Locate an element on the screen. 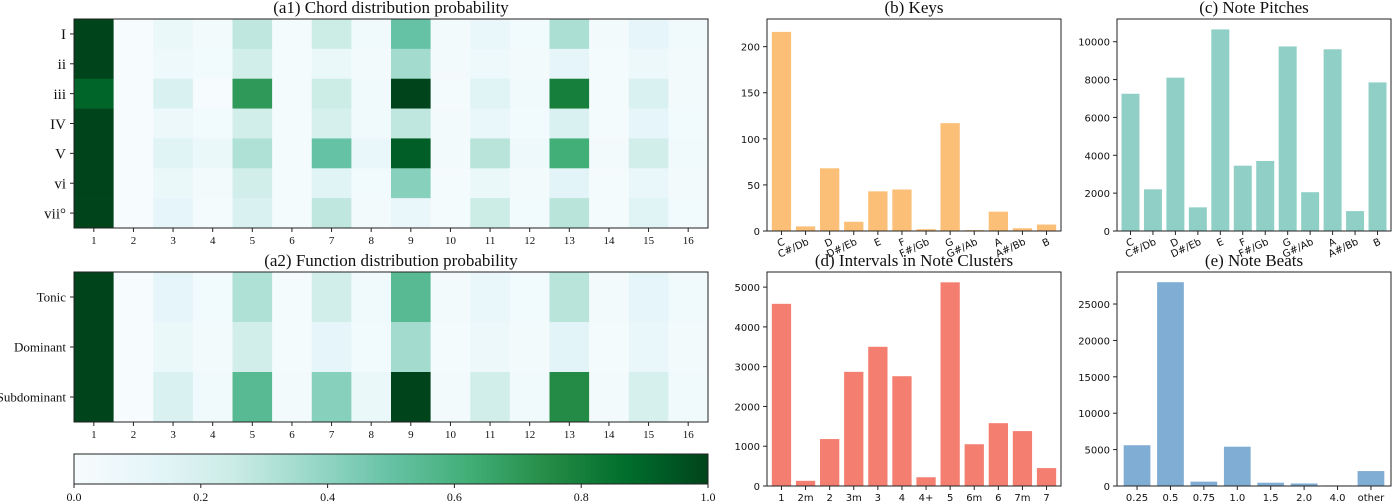 The width and height of the screenshot is (1396, 503). colorbar: 0.0 0.2 0.4 0.6 0.8 1.0 is located at coordinates (391, 478).